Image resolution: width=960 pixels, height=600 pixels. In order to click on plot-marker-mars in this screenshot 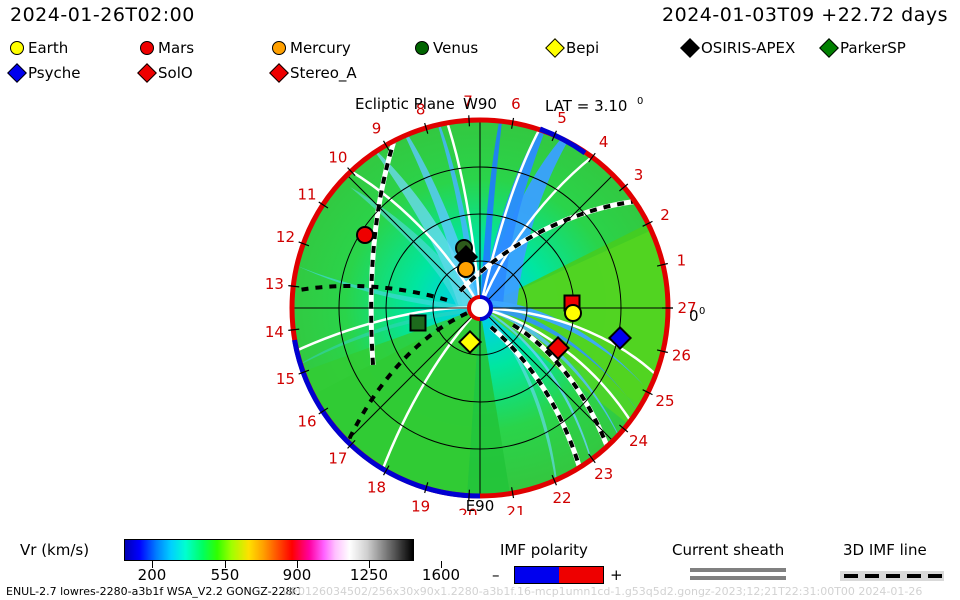, I will do `click(365, 235)`.